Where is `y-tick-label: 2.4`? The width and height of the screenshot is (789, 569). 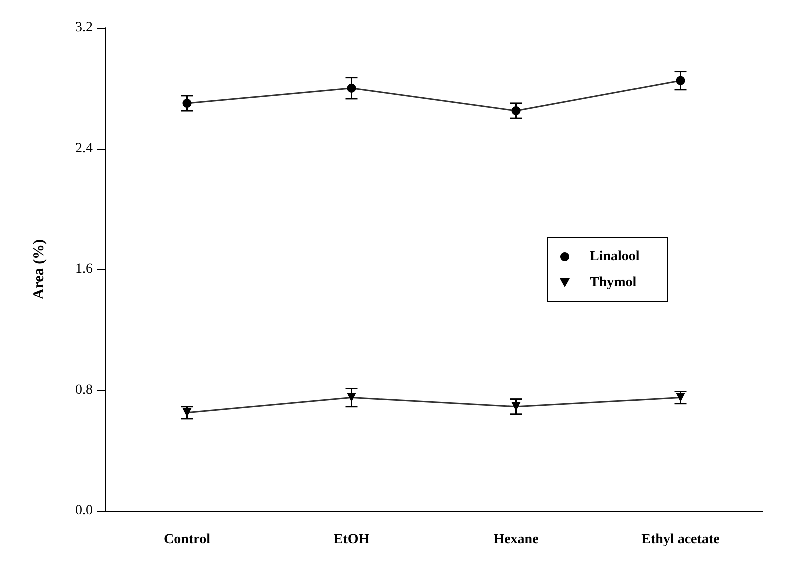 y-tick-label: 2.4 is located at coordinates (84, 148).